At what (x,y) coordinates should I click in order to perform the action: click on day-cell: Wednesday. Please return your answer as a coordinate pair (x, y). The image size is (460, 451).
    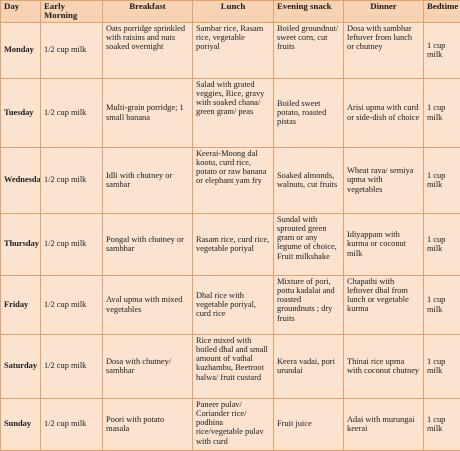
    Looking at the image, I should click on (21, 180).